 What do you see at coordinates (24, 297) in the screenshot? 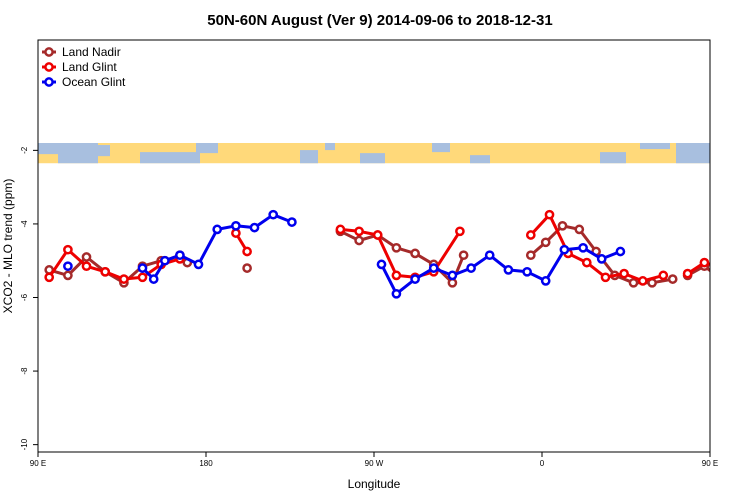
I see `y-tick-label-2: -6` at bounding box center [24, 297].